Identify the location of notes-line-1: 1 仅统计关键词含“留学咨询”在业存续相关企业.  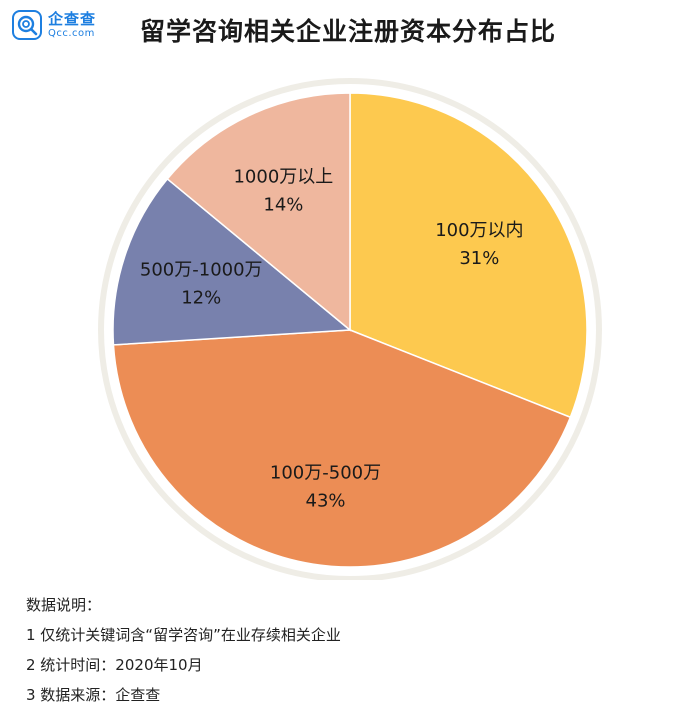
(183, 635).